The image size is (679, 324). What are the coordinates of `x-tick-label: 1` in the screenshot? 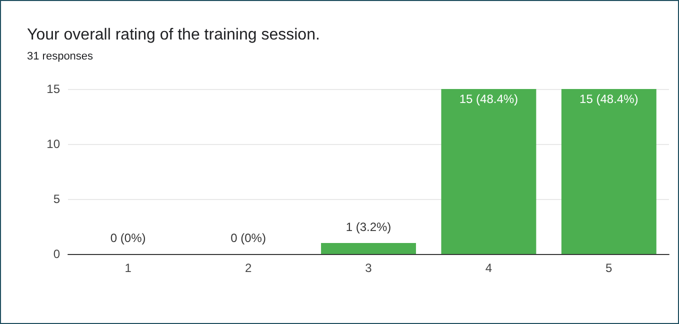 It's located at (128, 268).